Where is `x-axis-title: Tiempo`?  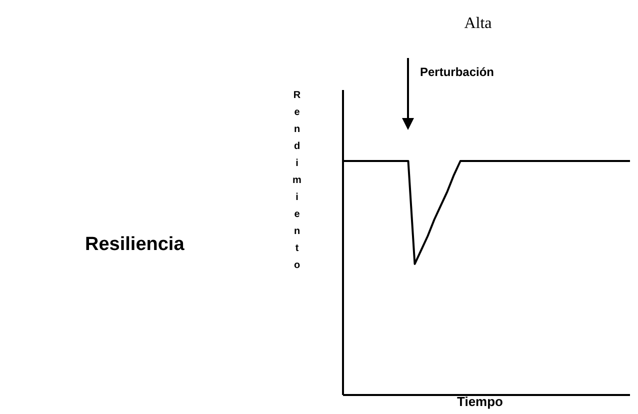 x-axis-title: Tiempo is located at coordinates (480, 401).